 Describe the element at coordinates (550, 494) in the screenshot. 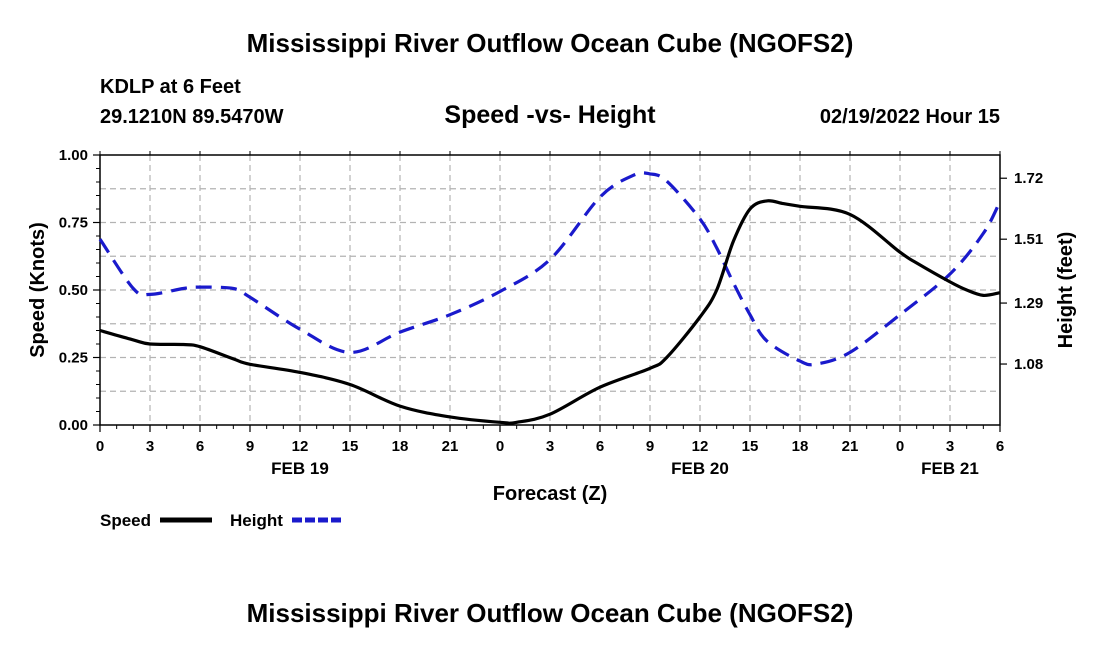

I see `x-axis-label: Forecast (Z)` at that location.